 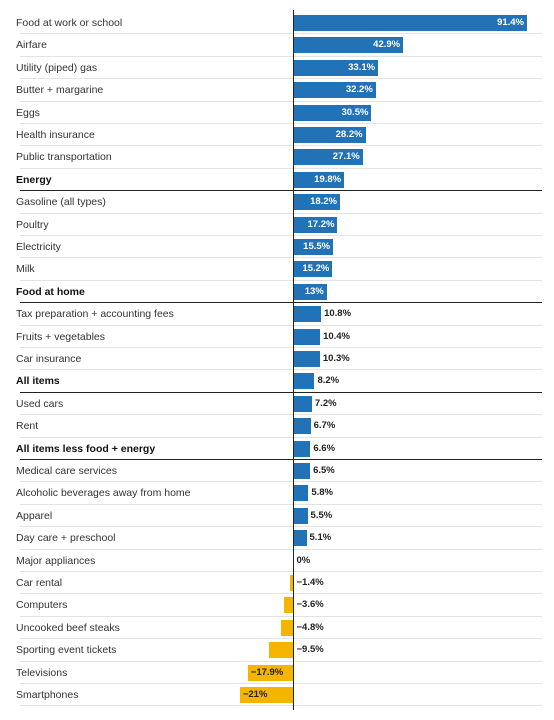 I want to click on category-label: Energy, so click(x=34, y=179).